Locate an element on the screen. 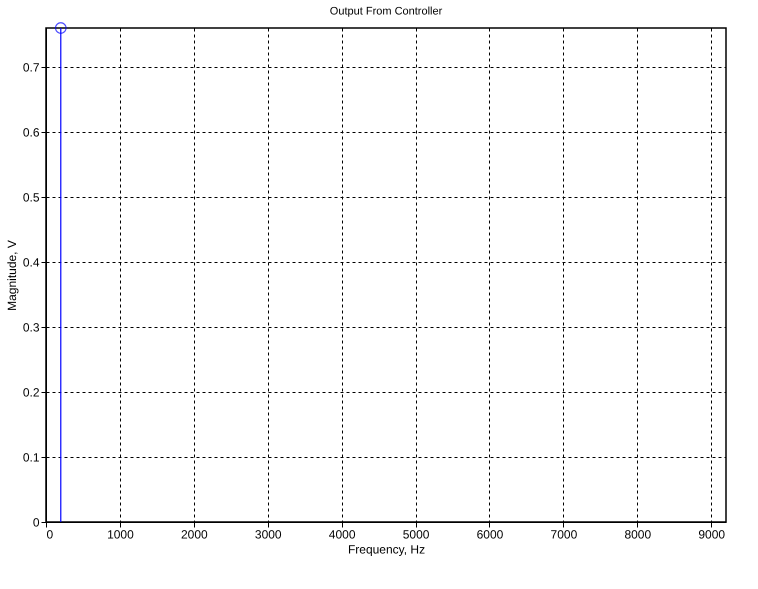 The image size is (758, 589). chart-title: Output From Controller is located at coordinates (386, 11).